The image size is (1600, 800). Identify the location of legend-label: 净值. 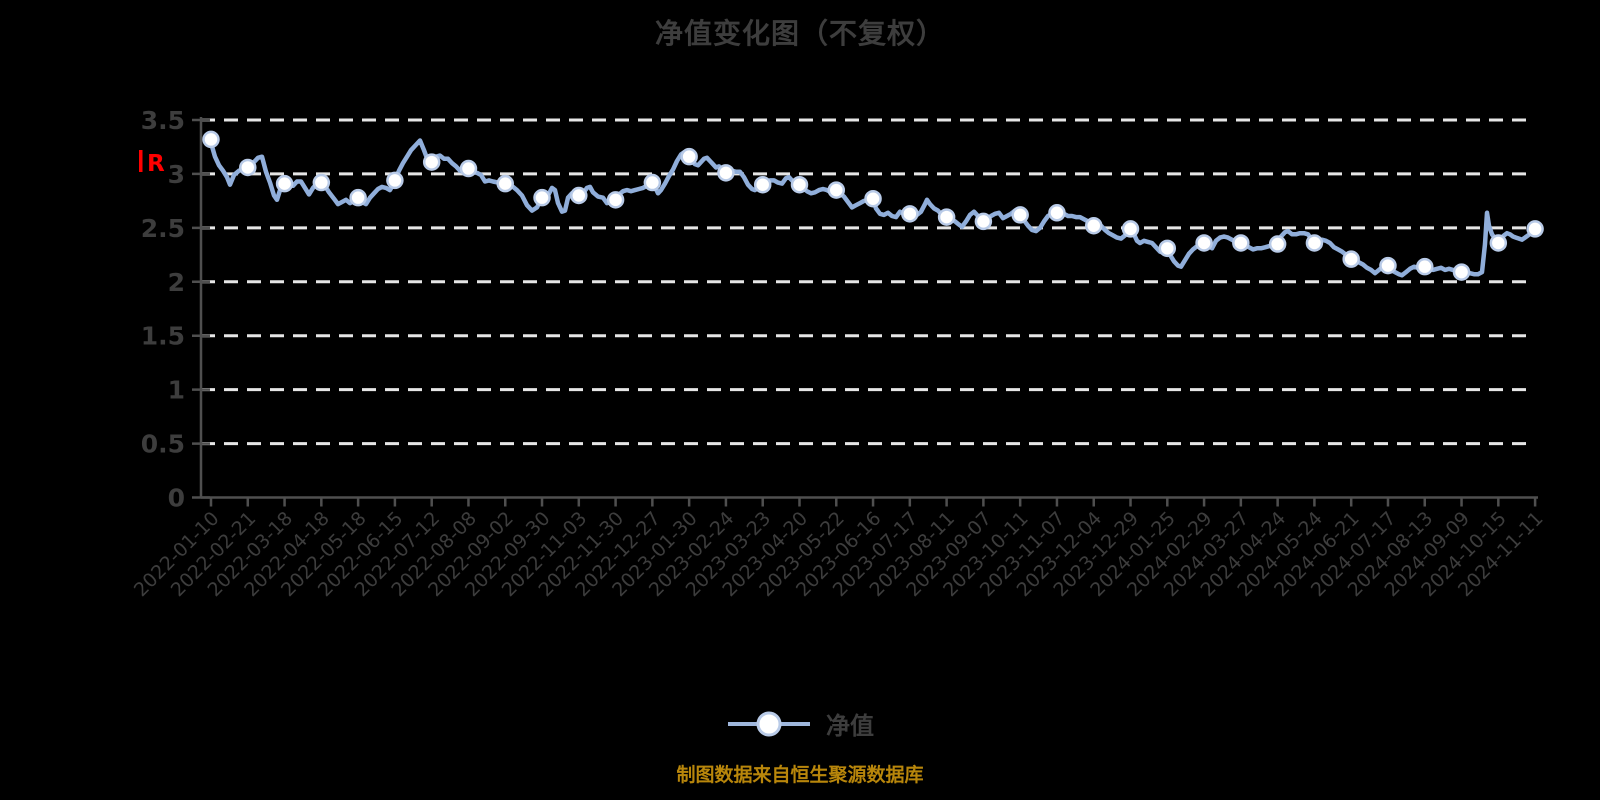
(850, 726).